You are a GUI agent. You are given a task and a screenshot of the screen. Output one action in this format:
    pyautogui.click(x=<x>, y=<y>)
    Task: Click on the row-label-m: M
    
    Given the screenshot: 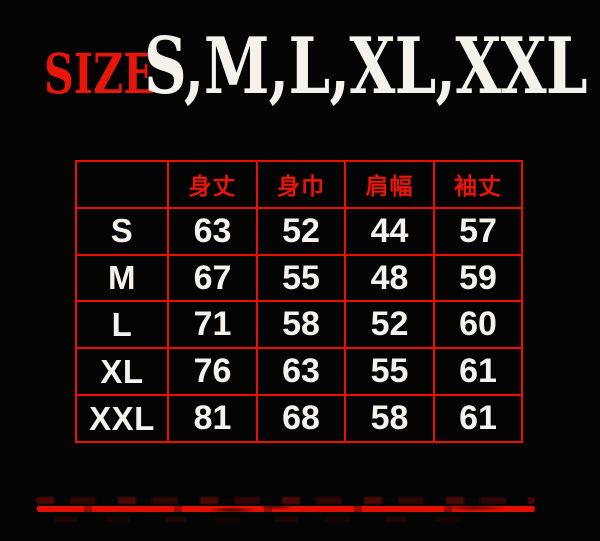 What is the action you would take?
    pyautogui.click(x=122, y=278)
    